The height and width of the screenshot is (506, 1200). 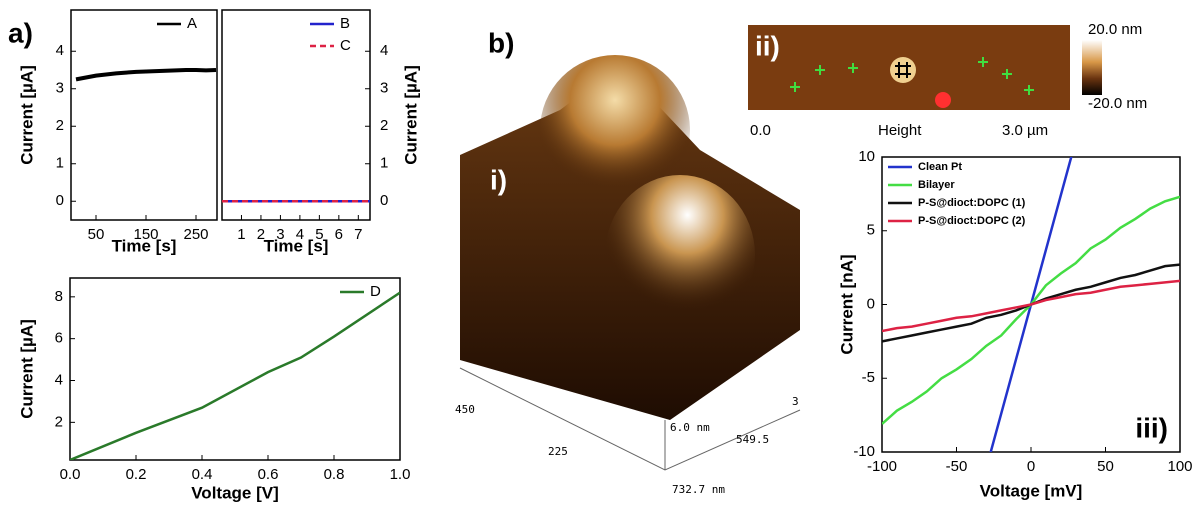 I want to click on x-tick-label: 250, so click(x=195, y=234).